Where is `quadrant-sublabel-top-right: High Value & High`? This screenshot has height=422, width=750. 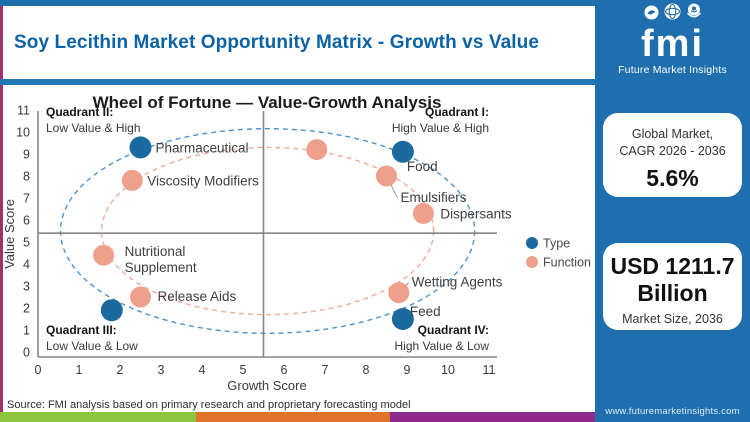 quadrant-sublabel-top-right: High Value & High is located at coordinates (440, 128).